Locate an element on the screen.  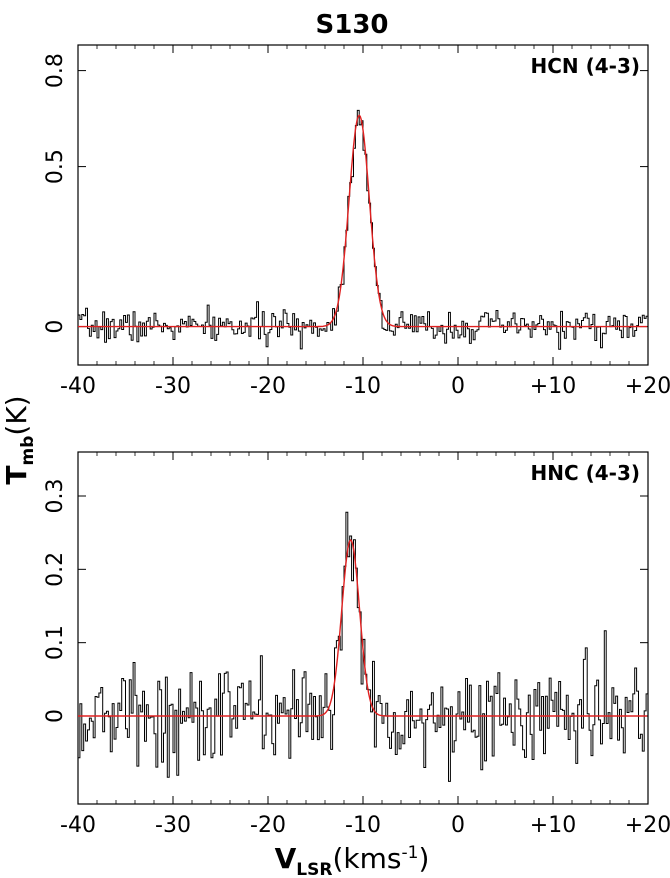
y-tick-label: 0.1 is located at coordinates (55, 642).